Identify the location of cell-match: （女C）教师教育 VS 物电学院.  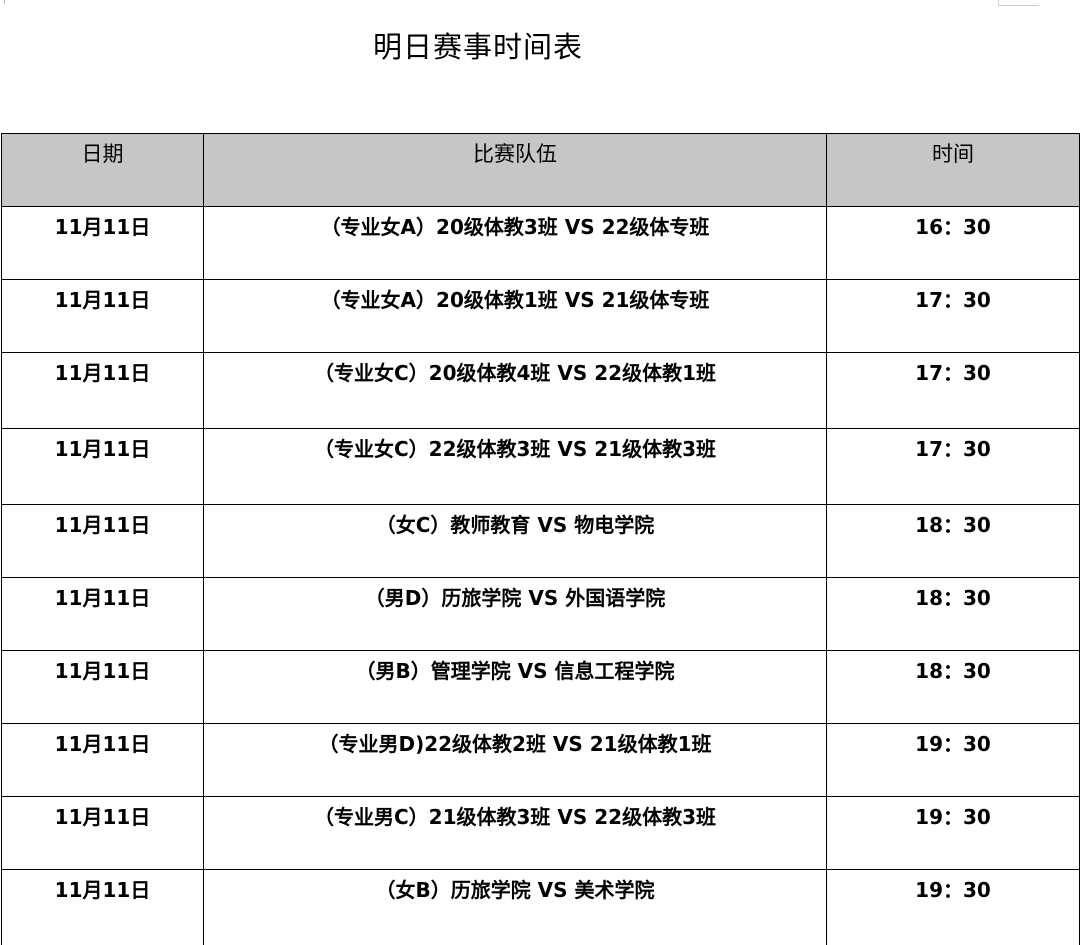
(515, 541).